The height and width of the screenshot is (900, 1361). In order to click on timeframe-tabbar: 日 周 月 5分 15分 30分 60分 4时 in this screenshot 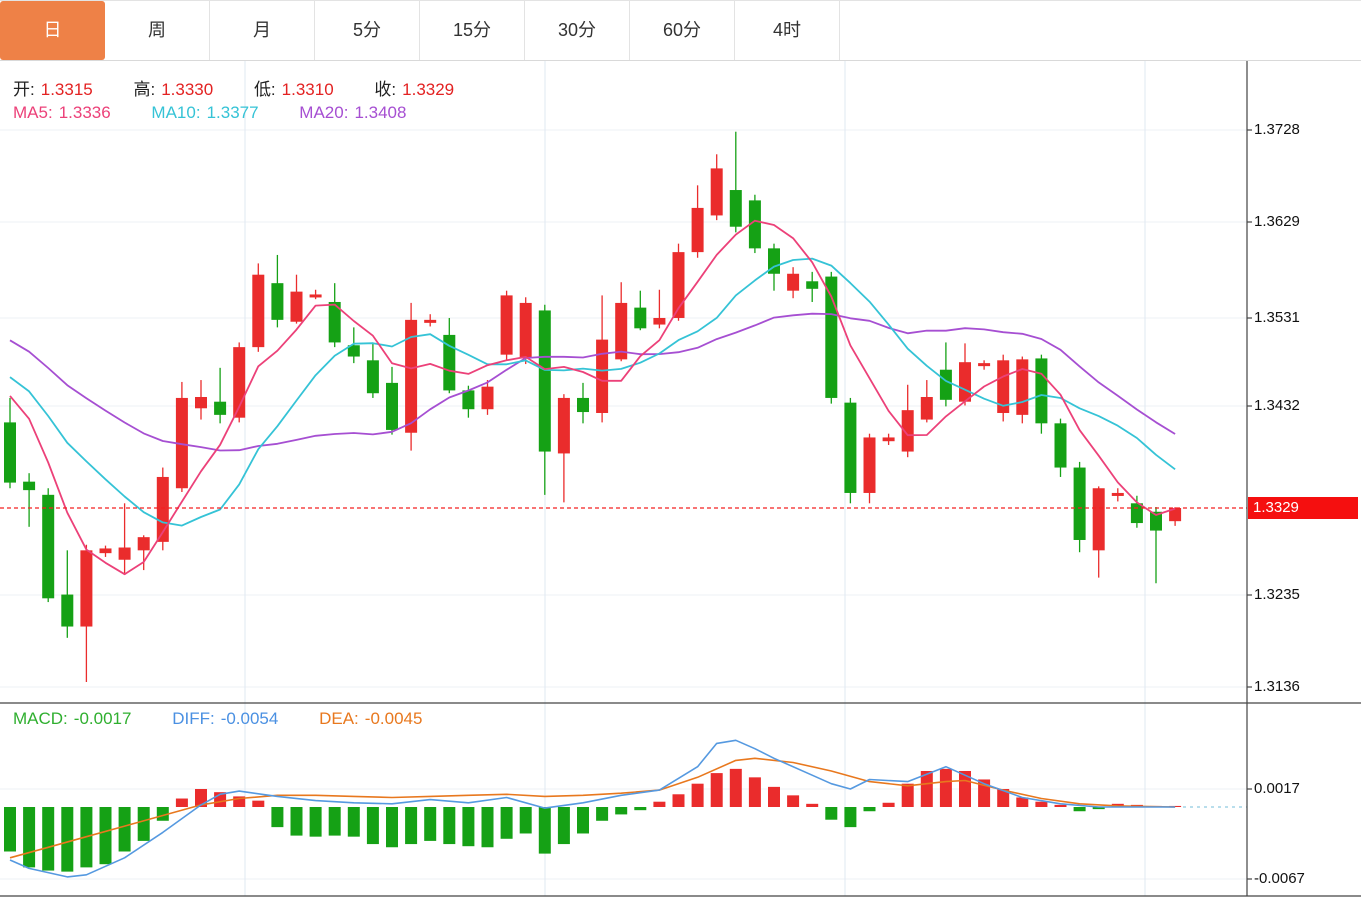, I will do `click(680, 30)`.